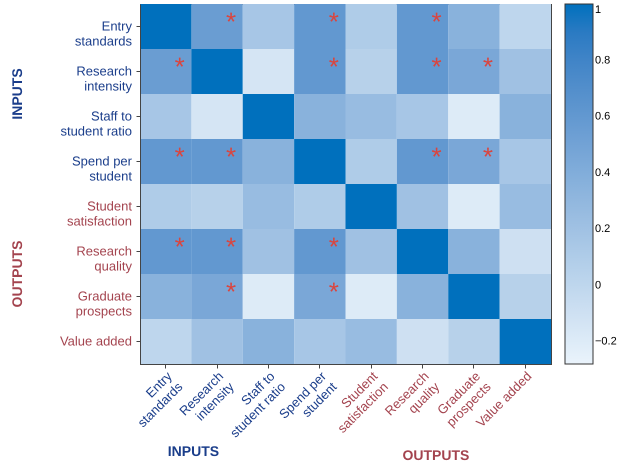 This screenshot has height=470, width=621. Describe the element at coordinates (102, 169) in the screenshot. I see `y-tick-label: Spend per student` at that location.